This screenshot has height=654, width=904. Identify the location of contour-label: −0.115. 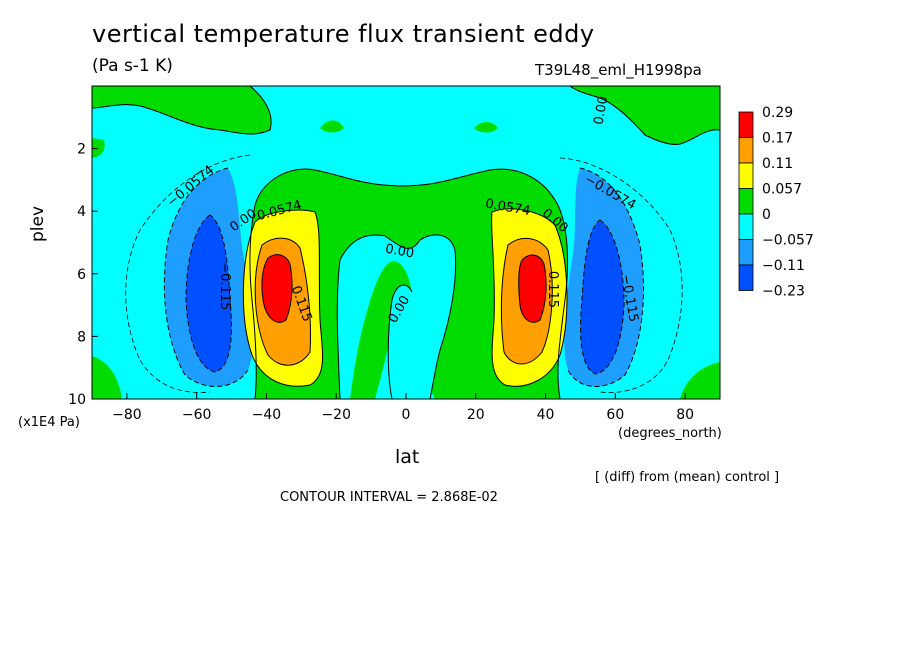
(224, 286).